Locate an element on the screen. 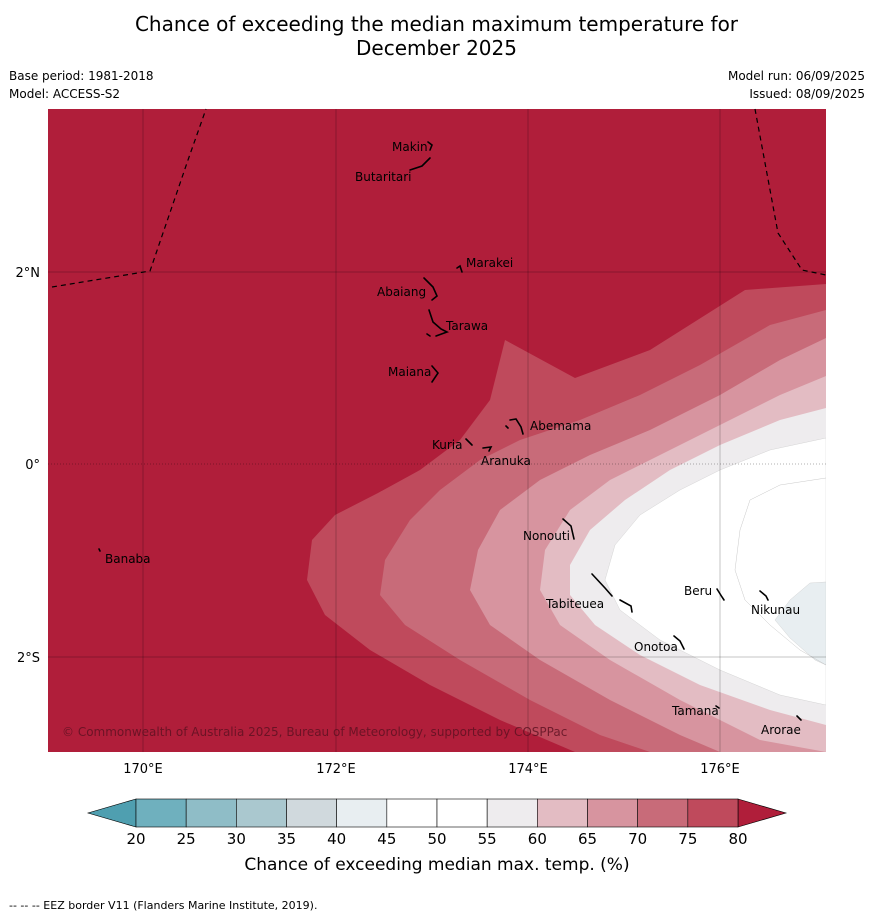 The height and width of the screenshot is (919, 873). colorbar-tick-label: 40 is located at coordinates (336, 839).